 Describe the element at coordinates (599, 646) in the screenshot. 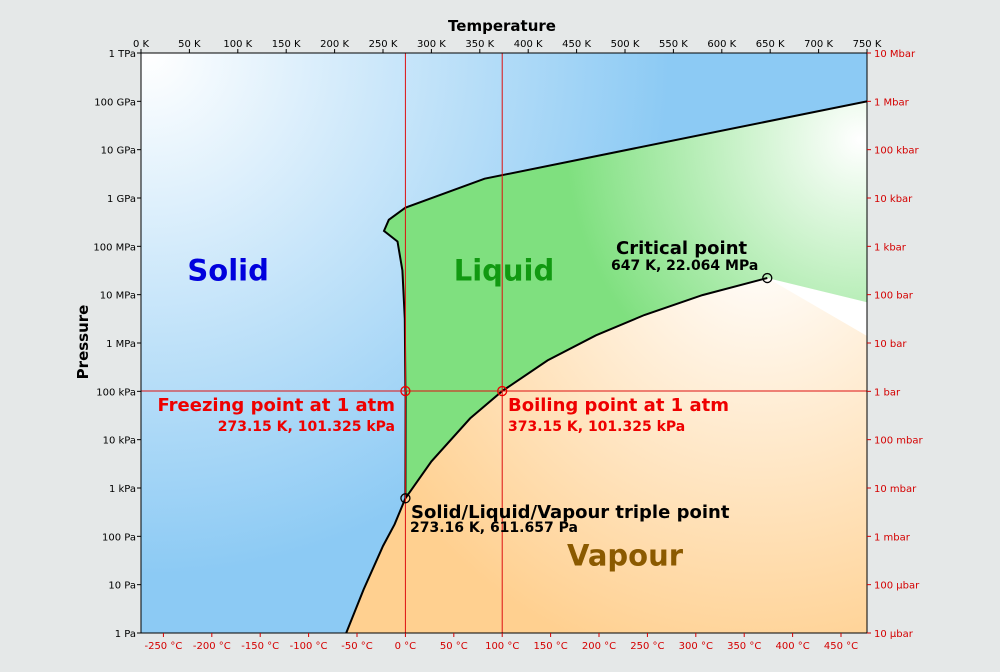

I see `bottom-tick-label: 200 °C` at that location.